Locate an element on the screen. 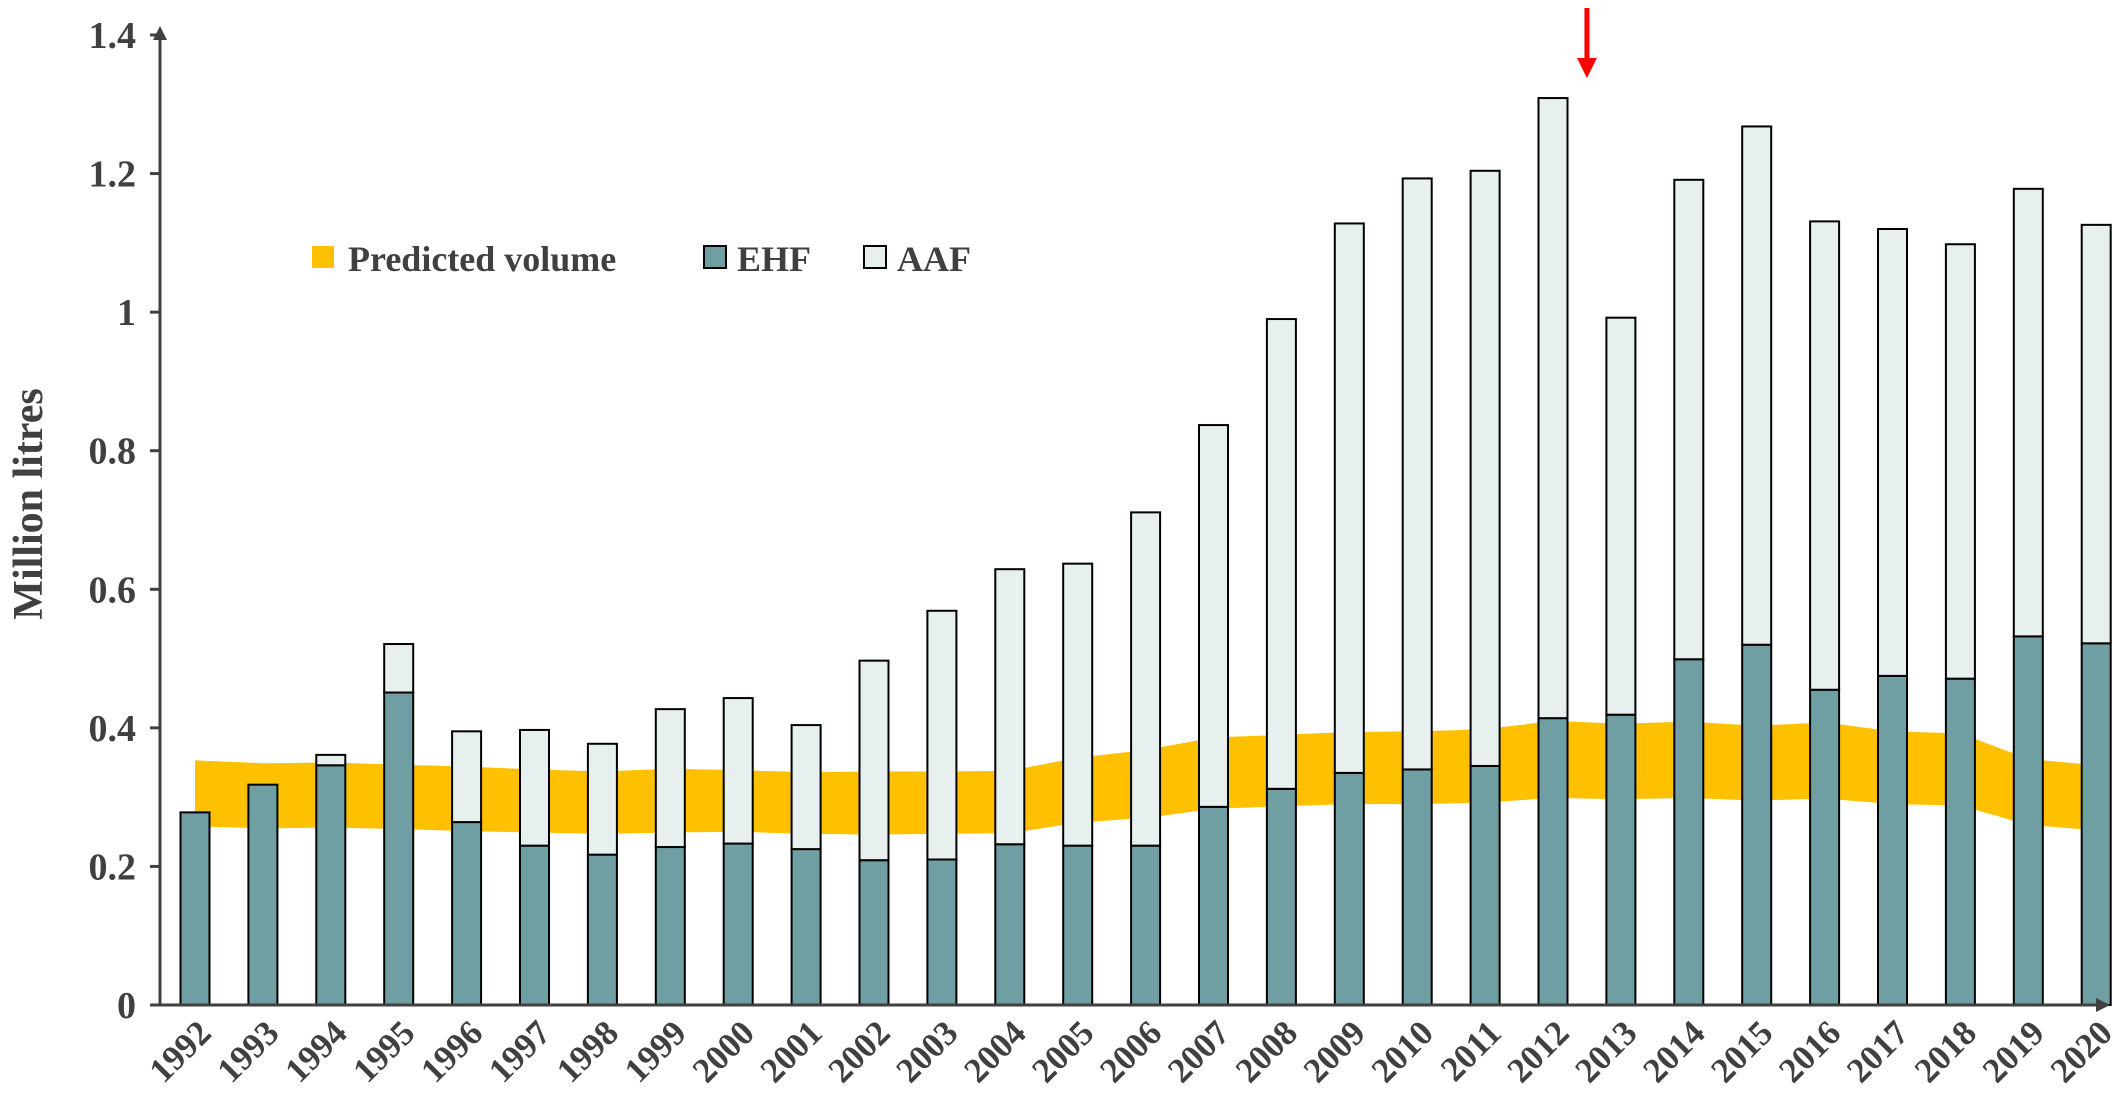 Image resolution: width=2128 pixels, height=1115 pixels. y-tick-label: 1.2 is located at coordinates (113, 175).